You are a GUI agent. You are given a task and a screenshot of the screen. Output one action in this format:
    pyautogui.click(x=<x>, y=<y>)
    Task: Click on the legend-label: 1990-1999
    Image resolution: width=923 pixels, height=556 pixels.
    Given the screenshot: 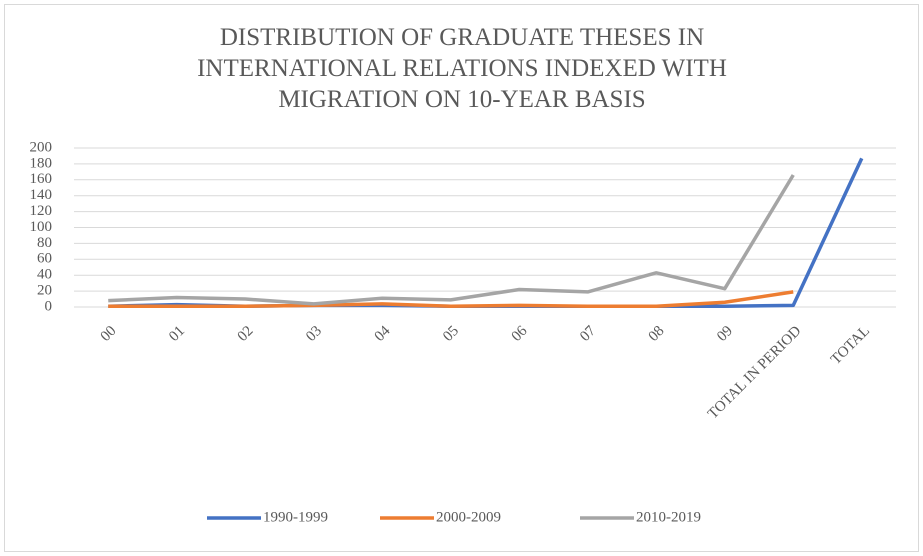 What is the action you would take?
    pyautogui.click(x=295, y=517)
    